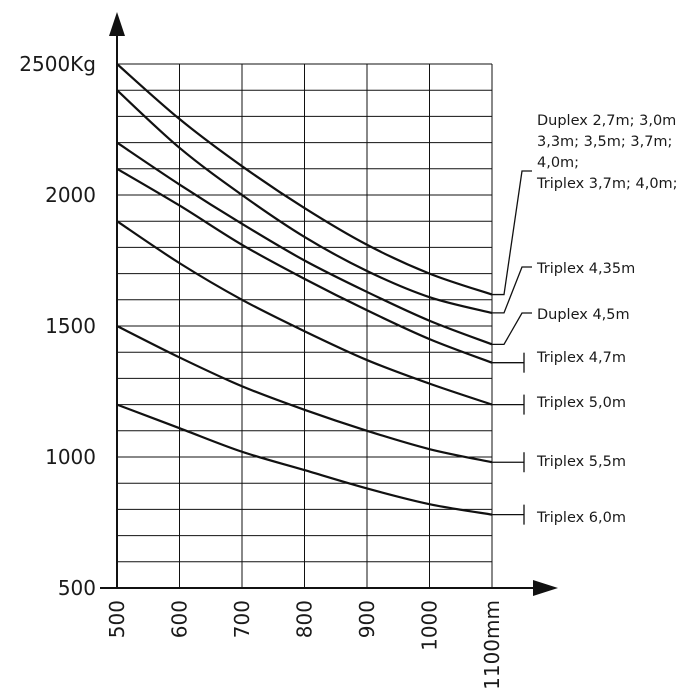  What do you see at coordinates (180, 619) in the screenshot?
I see `x-tick-label: 600` at bounding box center [180, 619].